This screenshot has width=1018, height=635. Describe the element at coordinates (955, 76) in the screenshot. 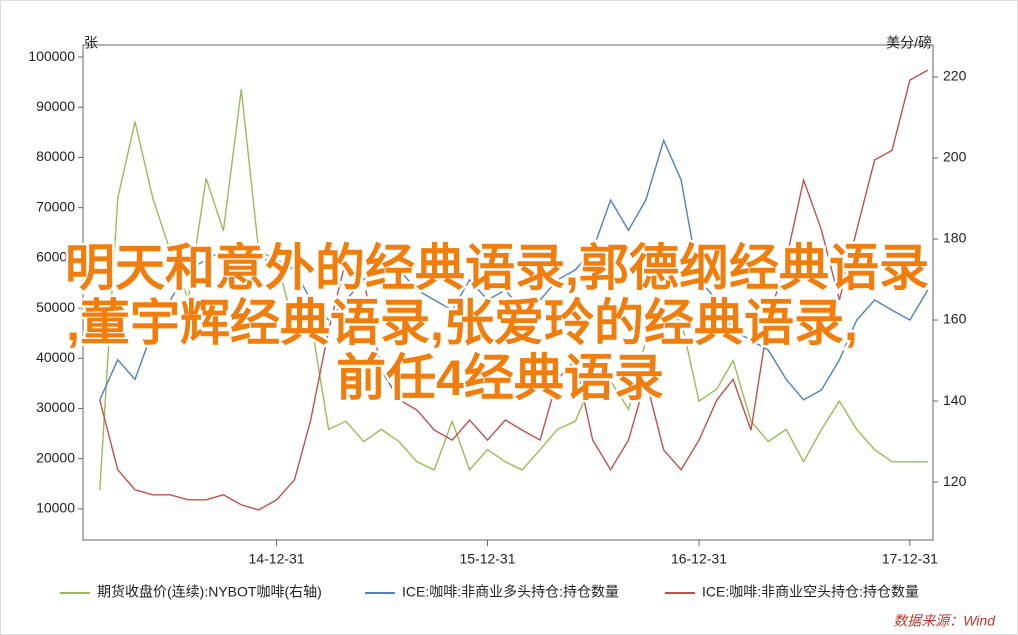

I see `y2-tick-label: 220` at that location.